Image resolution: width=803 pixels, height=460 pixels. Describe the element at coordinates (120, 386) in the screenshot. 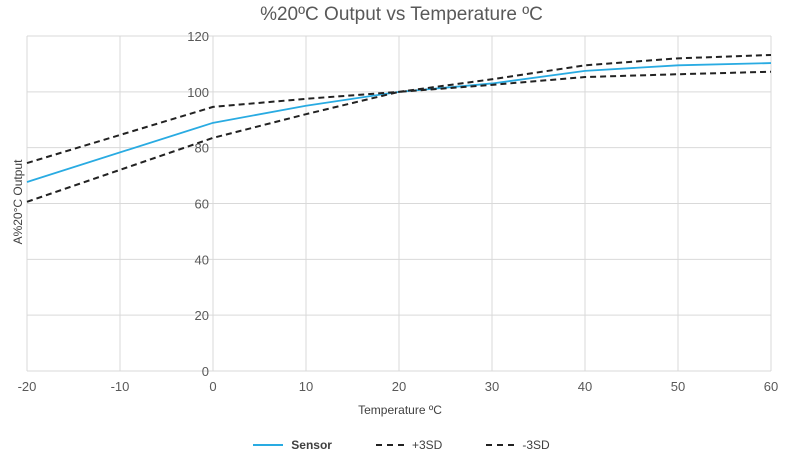

I see `x-tick-label: -10` at that location.